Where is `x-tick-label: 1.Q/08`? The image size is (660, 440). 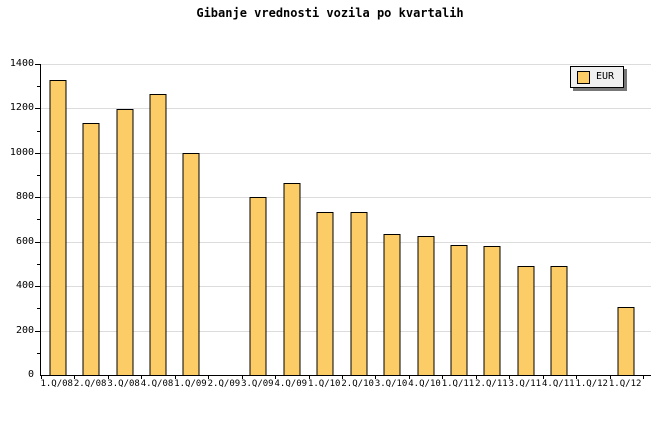
x-tick-label: 1.Q/08 is located at coordinates (56, 384).